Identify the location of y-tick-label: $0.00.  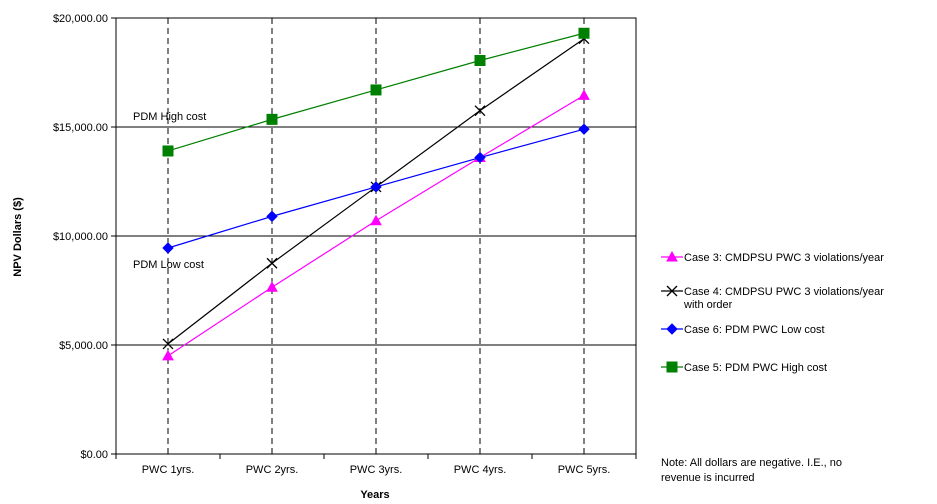
(94, 455).